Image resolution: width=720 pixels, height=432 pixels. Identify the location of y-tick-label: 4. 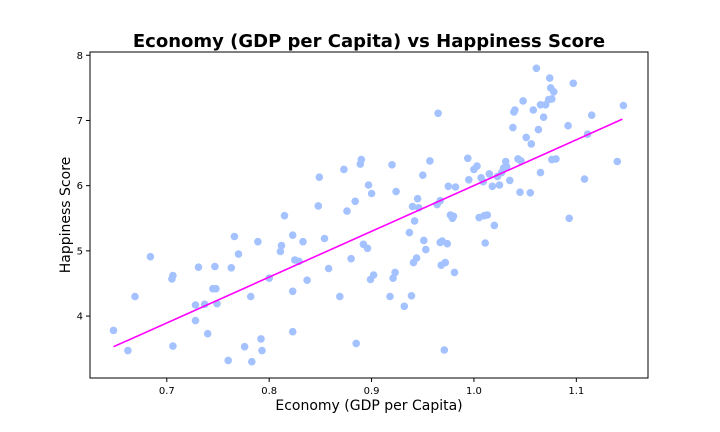
(80, 317).